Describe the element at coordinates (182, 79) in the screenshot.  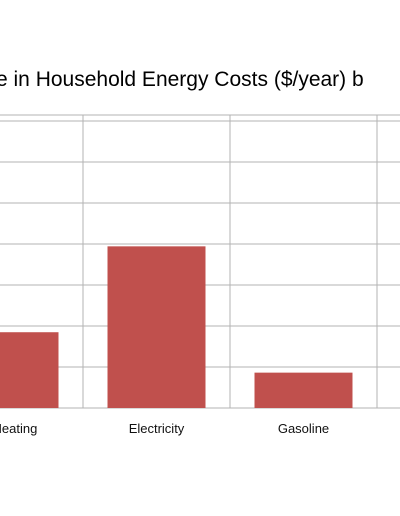
I see `chart-title: e in Household Energy Costs ($/year) b` at that location.